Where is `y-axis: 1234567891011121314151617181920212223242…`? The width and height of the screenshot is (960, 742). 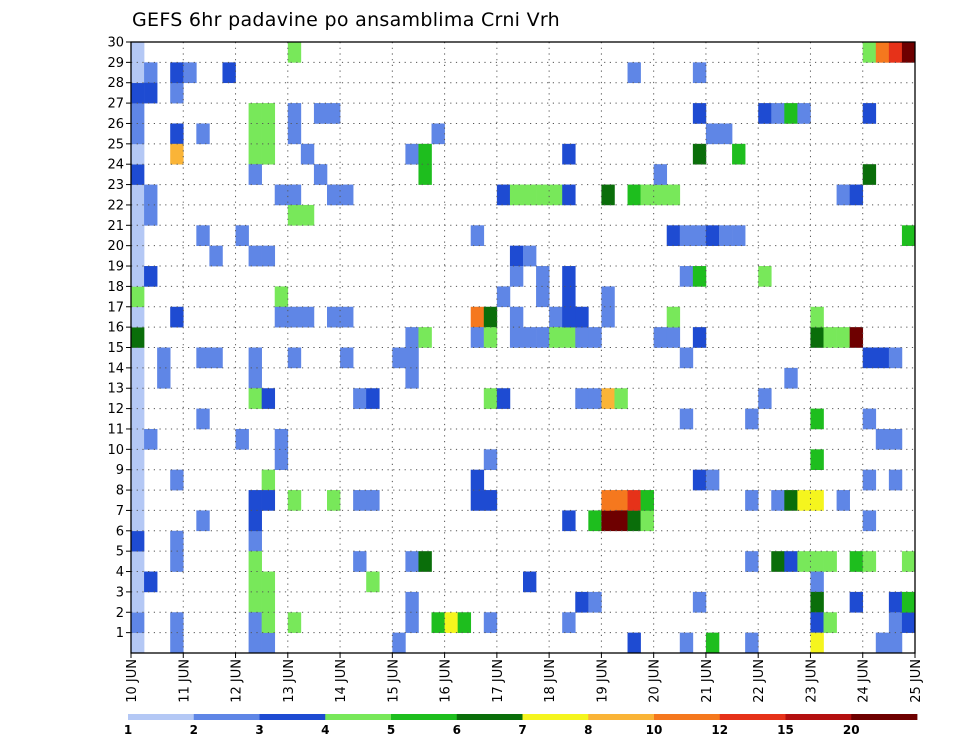
y-axis: 1234567891011121314151617181920212223242… is located at coordinates (119, 338).